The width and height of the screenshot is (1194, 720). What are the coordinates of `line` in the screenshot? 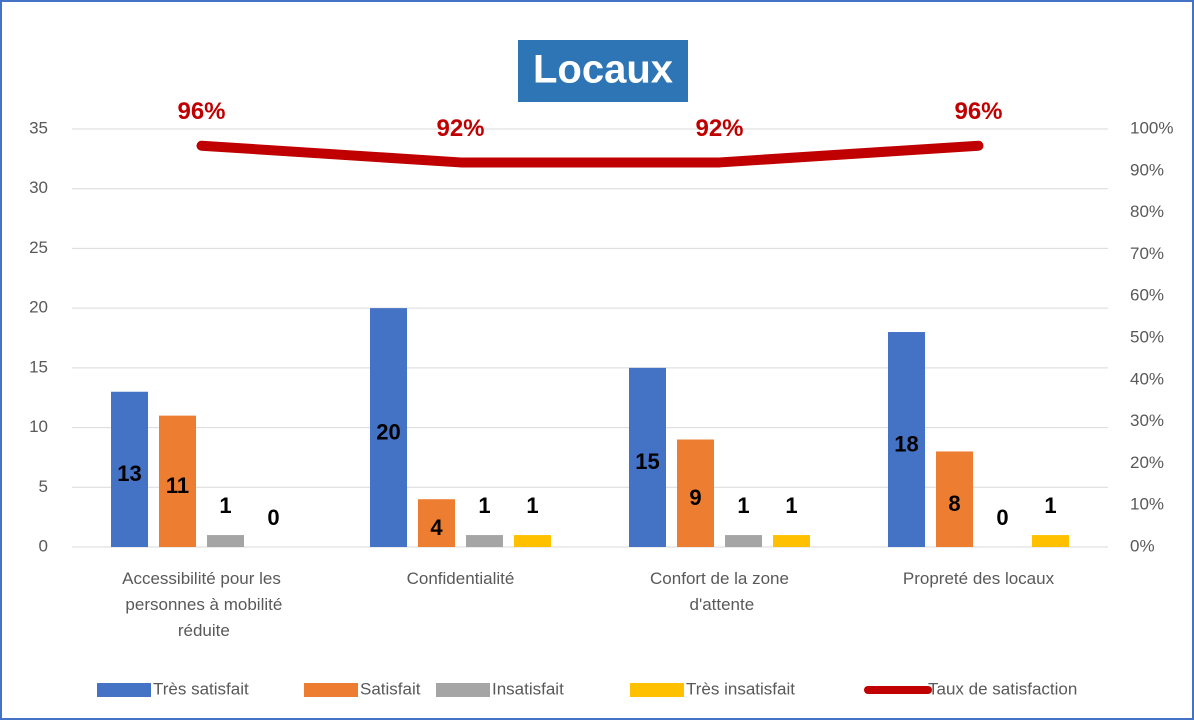 It's located at (590, 154).